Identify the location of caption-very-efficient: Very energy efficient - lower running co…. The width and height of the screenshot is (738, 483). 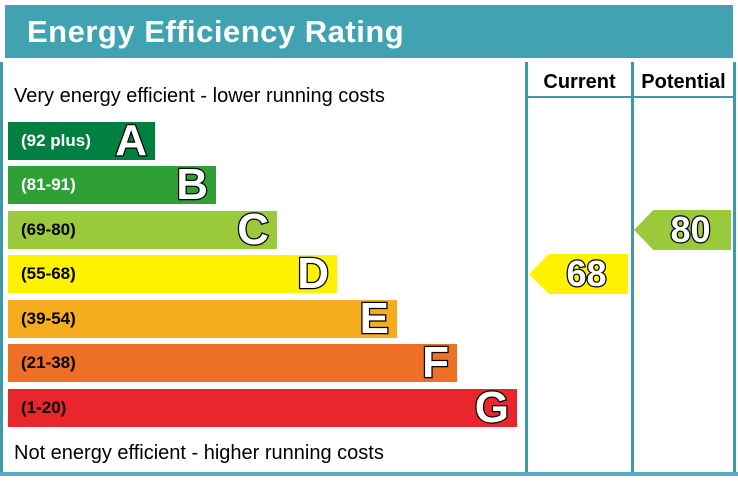
(199, 96).